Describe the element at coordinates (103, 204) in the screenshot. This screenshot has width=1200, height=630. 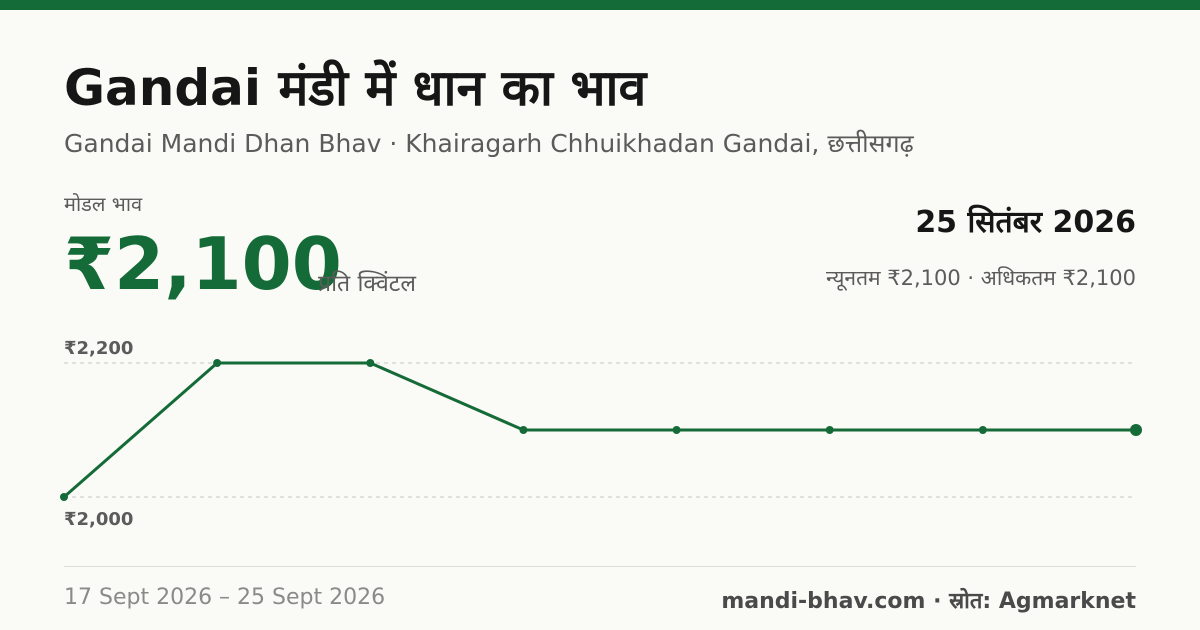
I see `modal-price-label: मोडल भाव` at that location.